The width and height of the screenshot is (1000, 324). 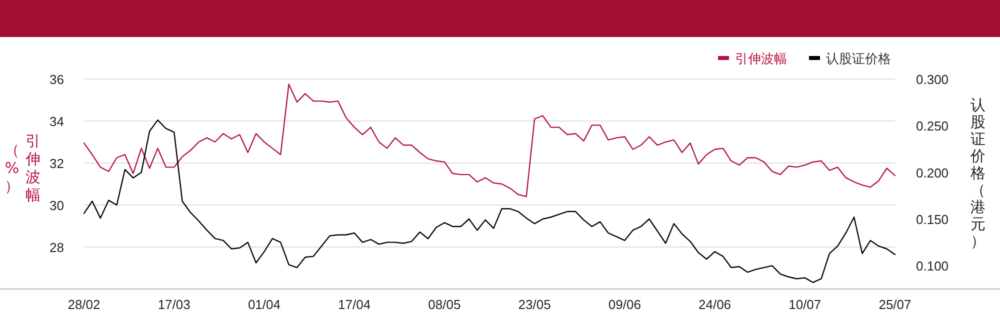 What do you see at coordinates (57, 163) in the screenshot?
I see `y-tick-label: 32` at bounding box center [57, 163].